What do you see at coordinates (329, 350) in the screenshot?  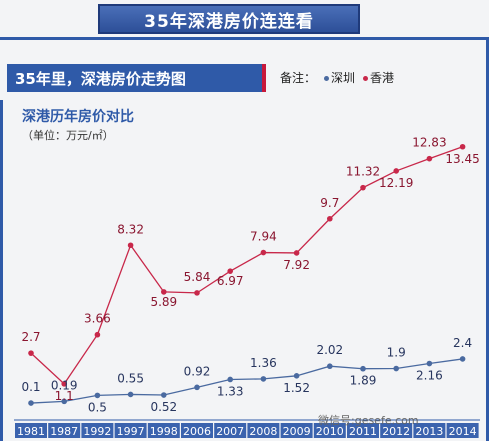 I see `shenzhen-data-label: 2.02` at bounding box center [329, 350].